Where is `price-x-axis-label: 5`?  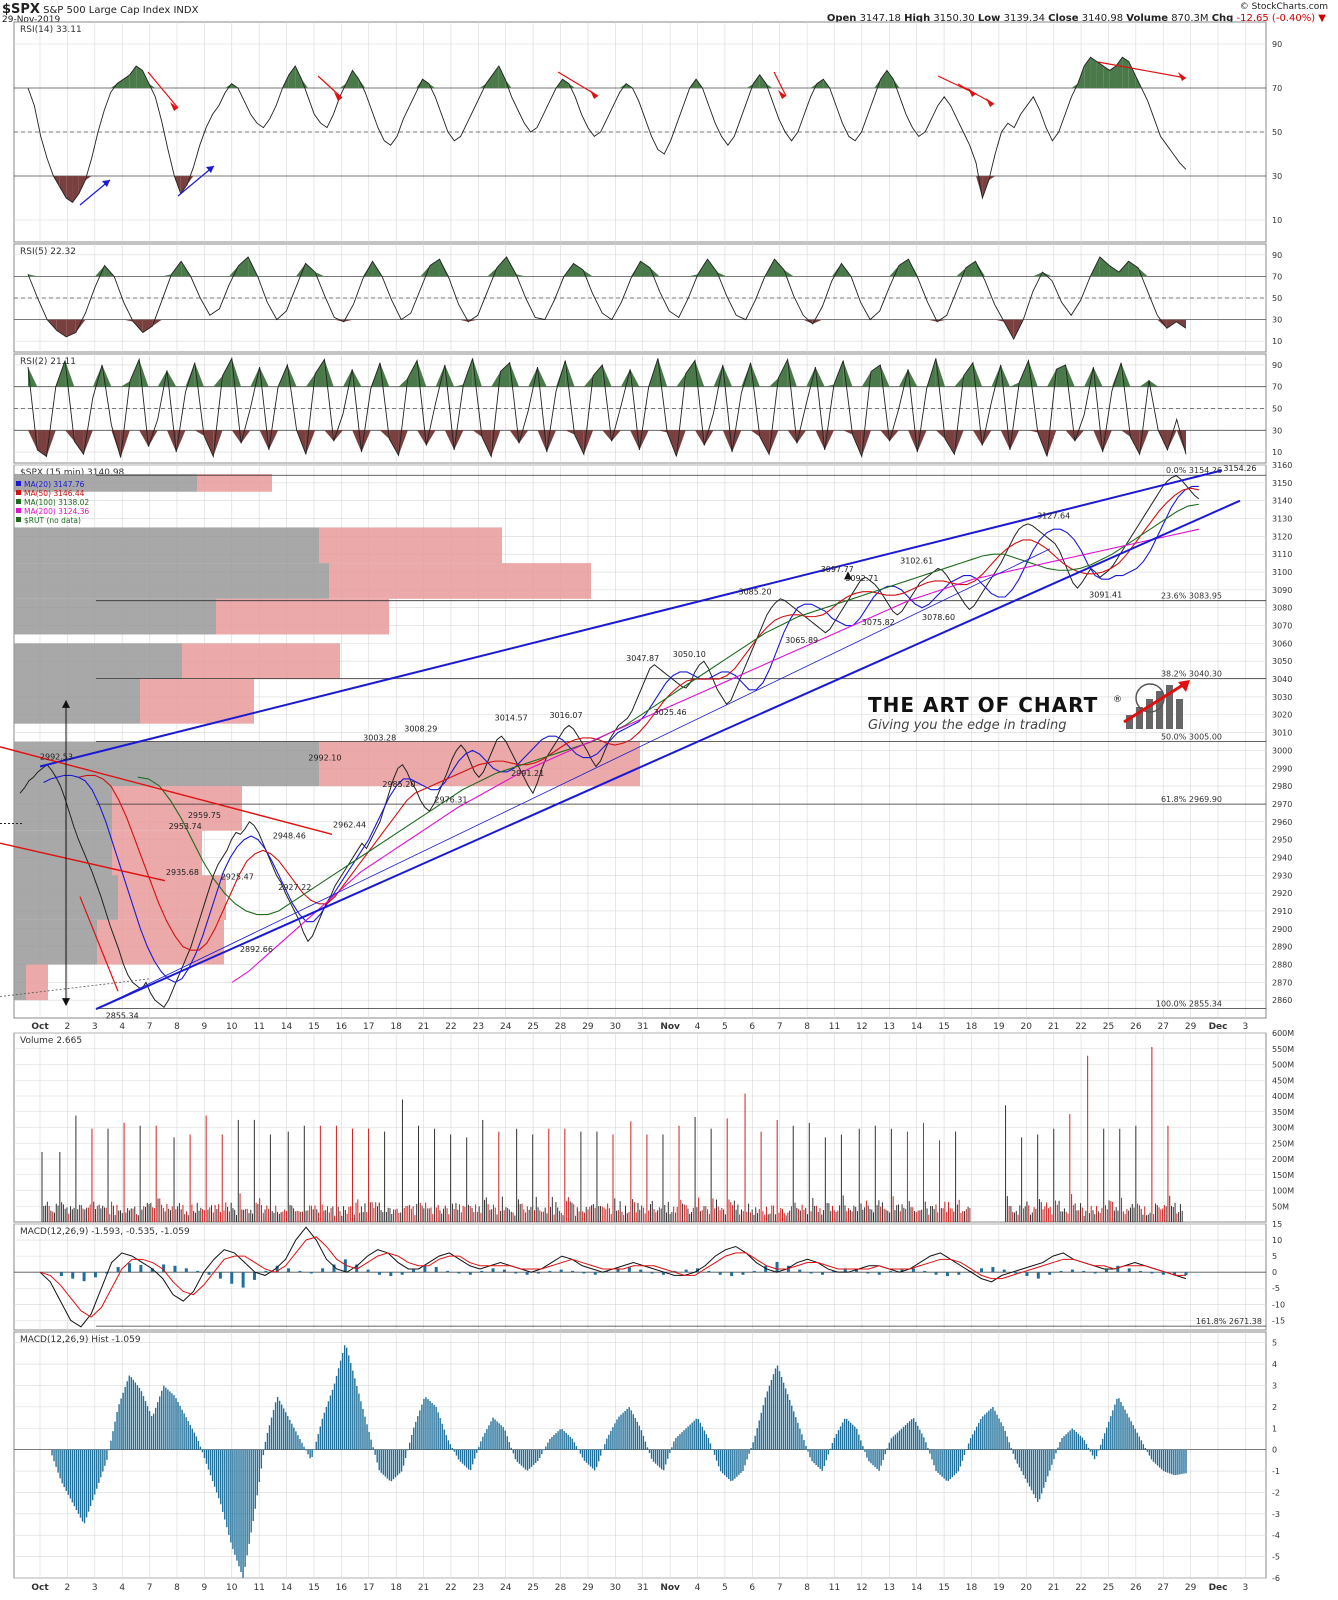
price-x-axis-label: 5 is located at coordinates (725, 1027).